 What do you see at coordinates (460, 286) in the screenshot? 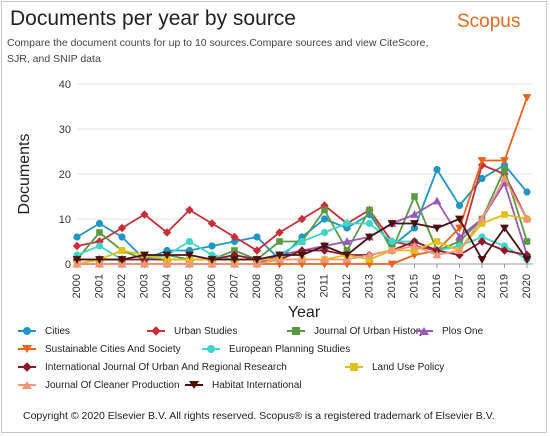
I see `x-tick-label: 2017` at bounding box center [460, 286].